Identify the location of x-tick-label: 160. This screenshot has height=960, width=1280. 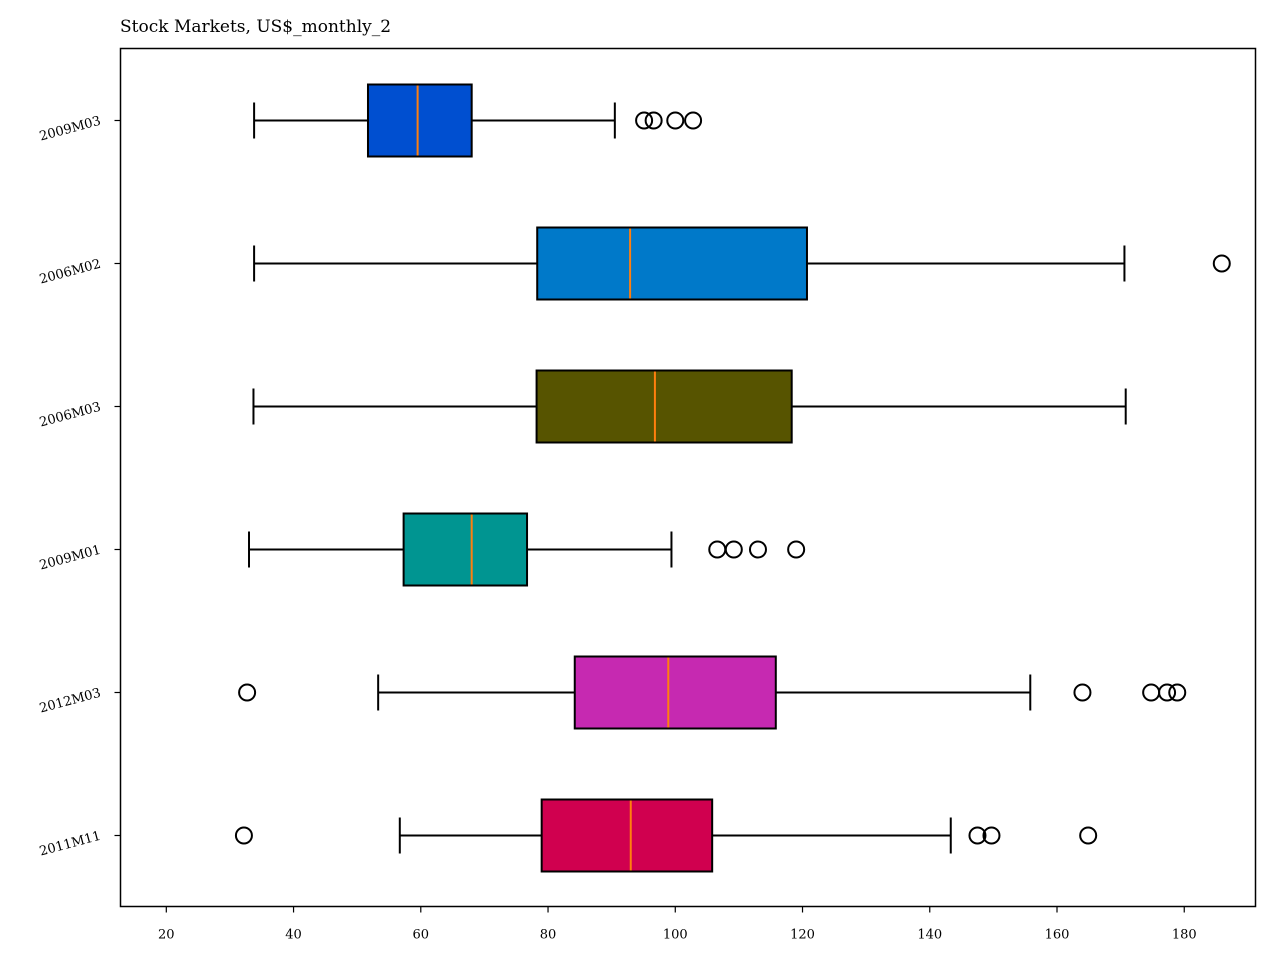
(1057, 935).